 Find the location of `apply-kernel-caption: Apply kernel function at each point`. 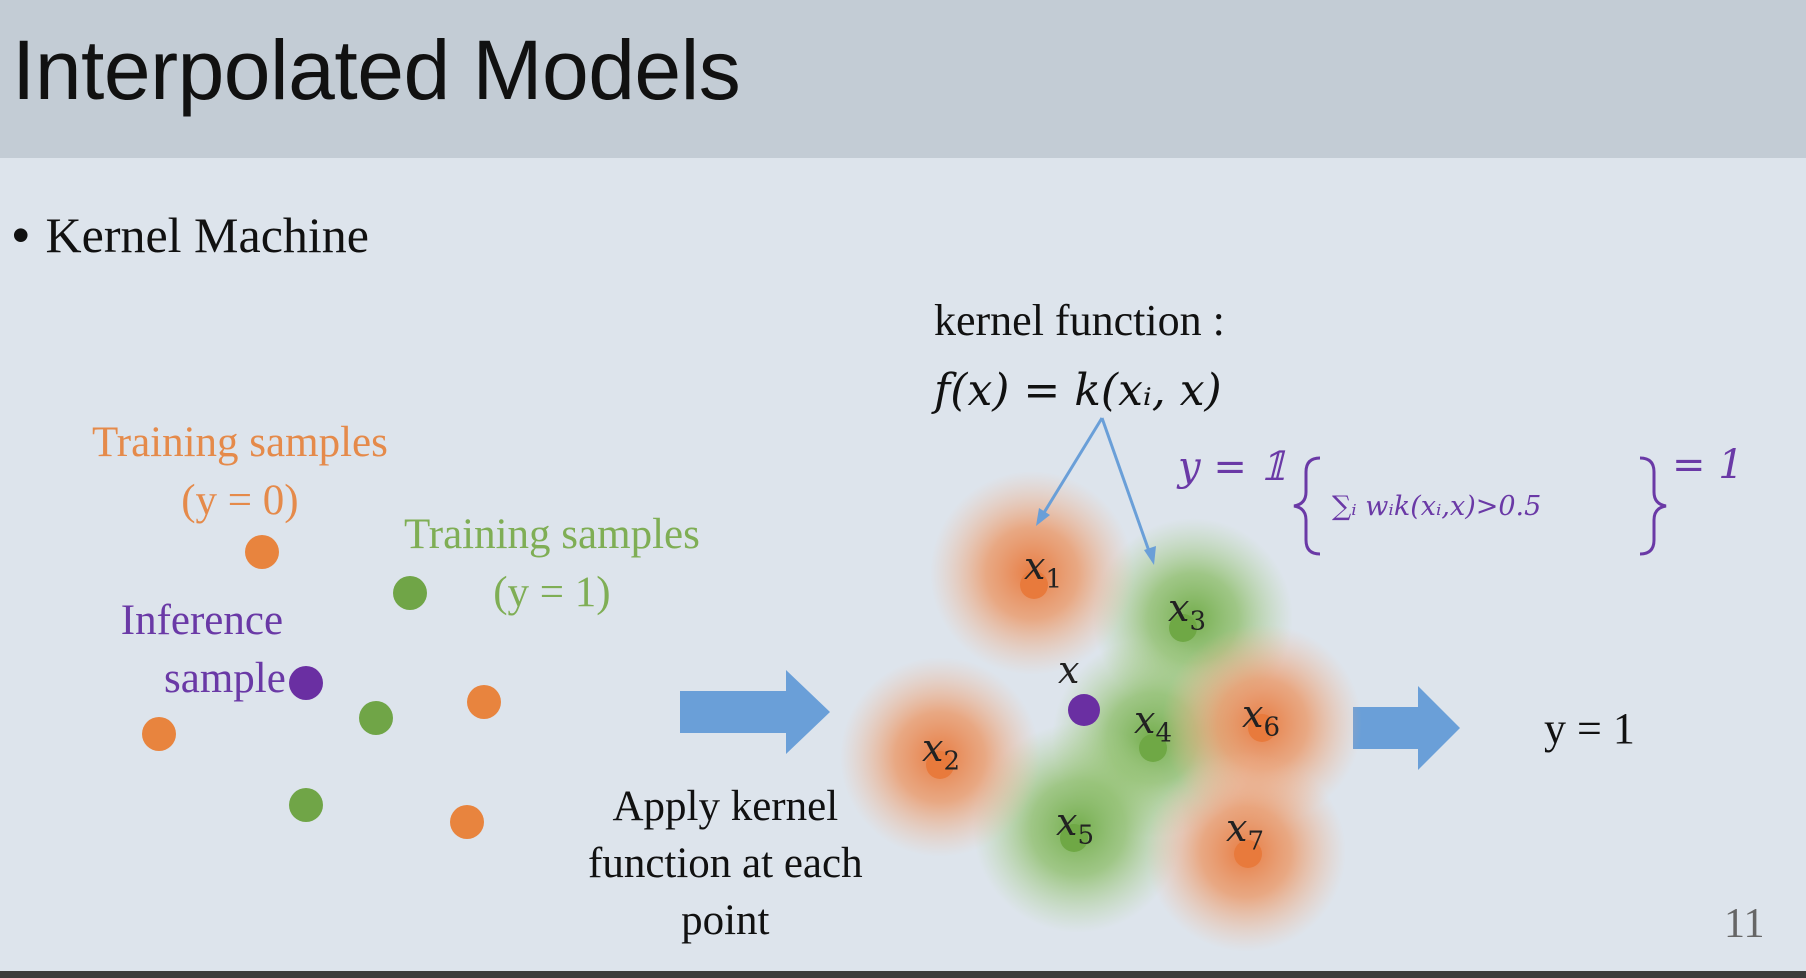

apply-kernel-caption: Apply kernel function at each point is located at coordinates (725, 863).